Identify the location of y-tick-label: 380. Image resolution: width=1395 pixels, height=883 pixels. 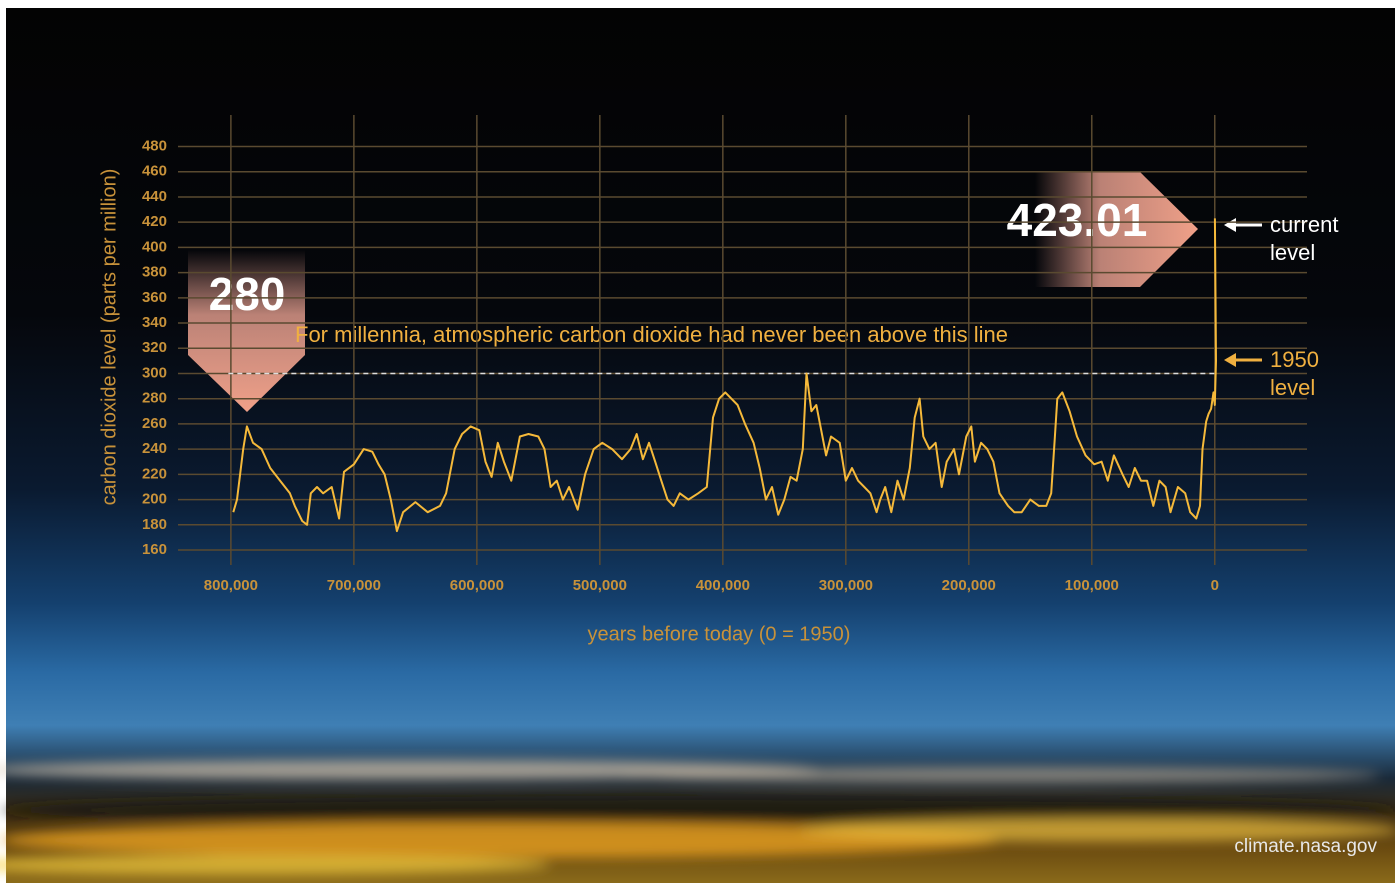
(154, 272).